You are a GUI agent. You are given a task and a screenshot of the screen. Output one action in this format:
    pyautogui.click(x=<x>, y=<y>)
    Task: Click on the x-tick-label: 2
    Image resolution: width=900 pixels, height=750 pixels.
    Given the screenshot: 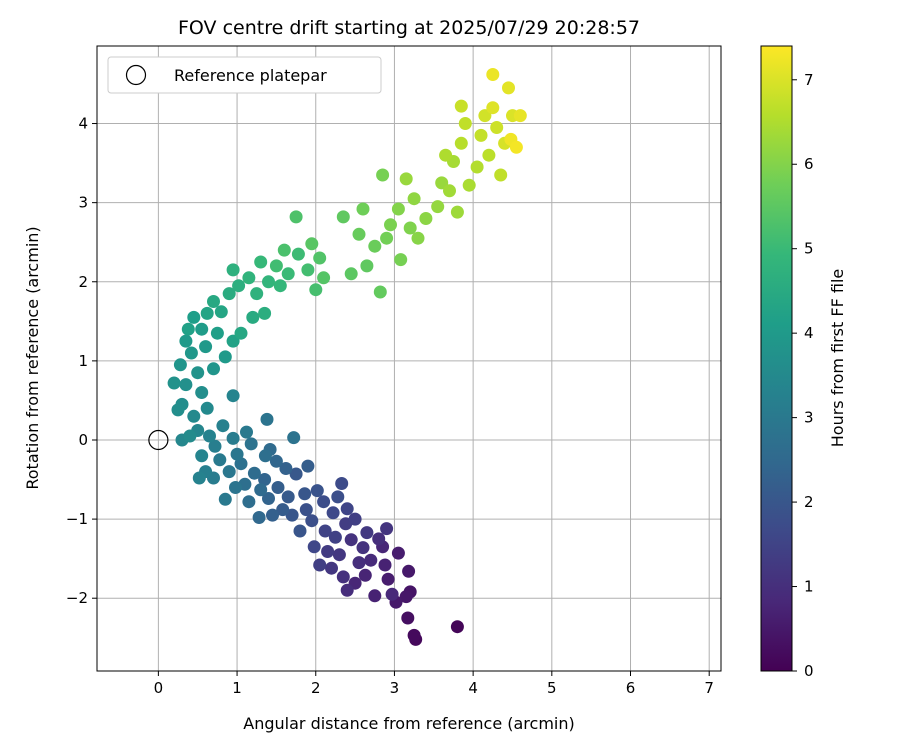 What is the action you would take?
    pyautogui.click(x=316, y=688)
    